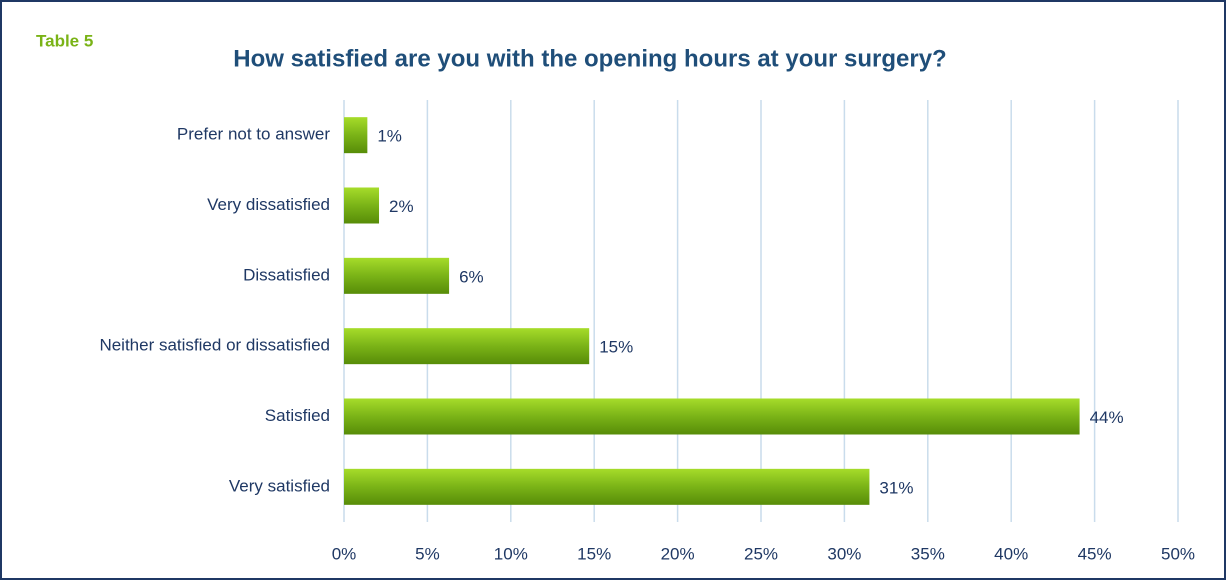  I want to click on x-tick-label: 25%, so click(761, 553).